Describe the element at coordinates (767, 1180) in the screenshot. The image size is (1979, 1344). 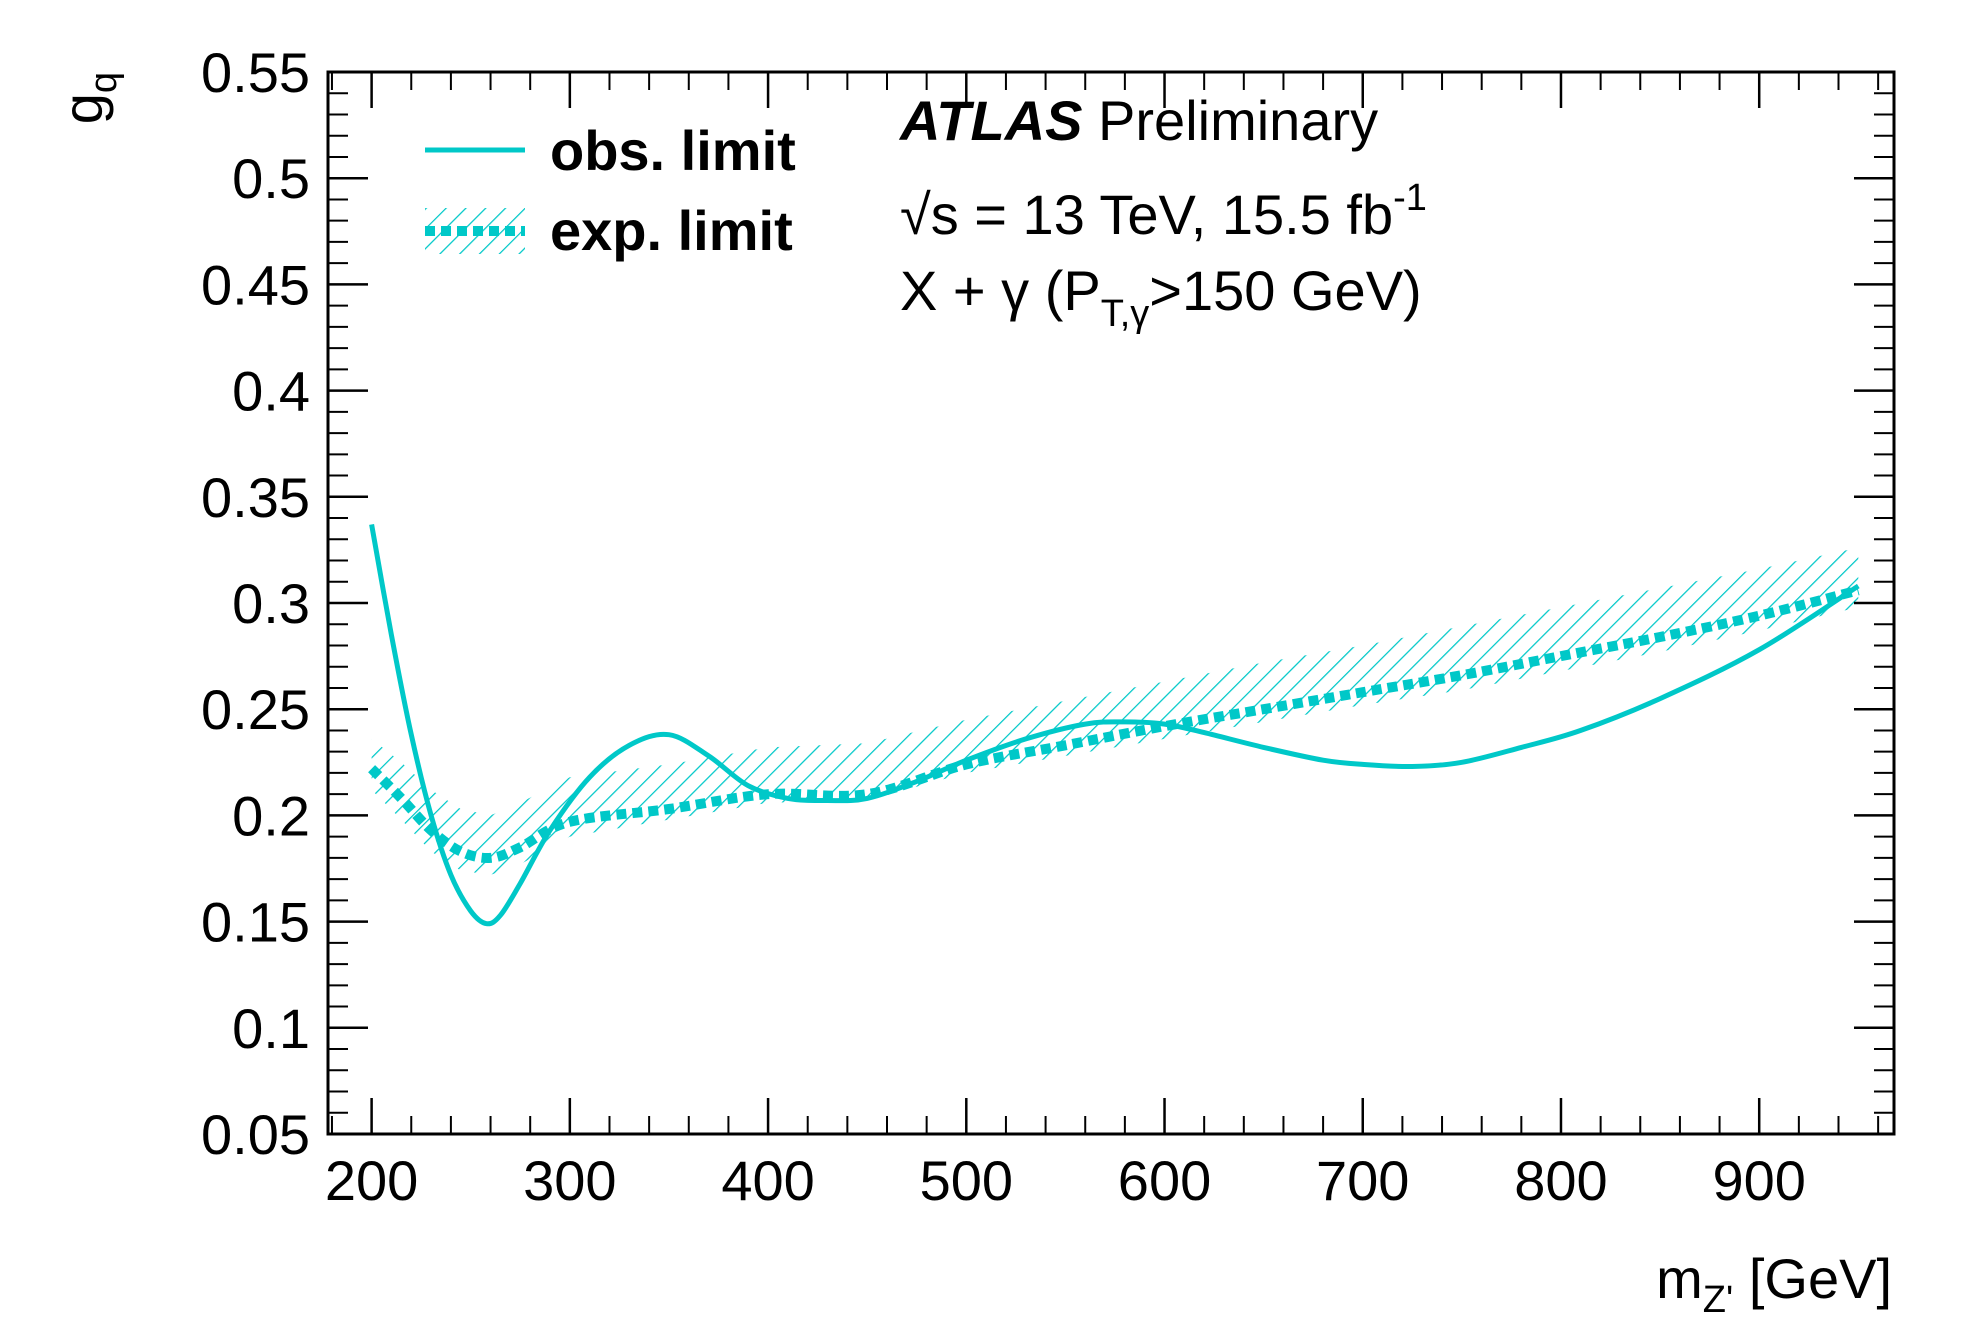
I see `x-tick-label: 400` at that location.